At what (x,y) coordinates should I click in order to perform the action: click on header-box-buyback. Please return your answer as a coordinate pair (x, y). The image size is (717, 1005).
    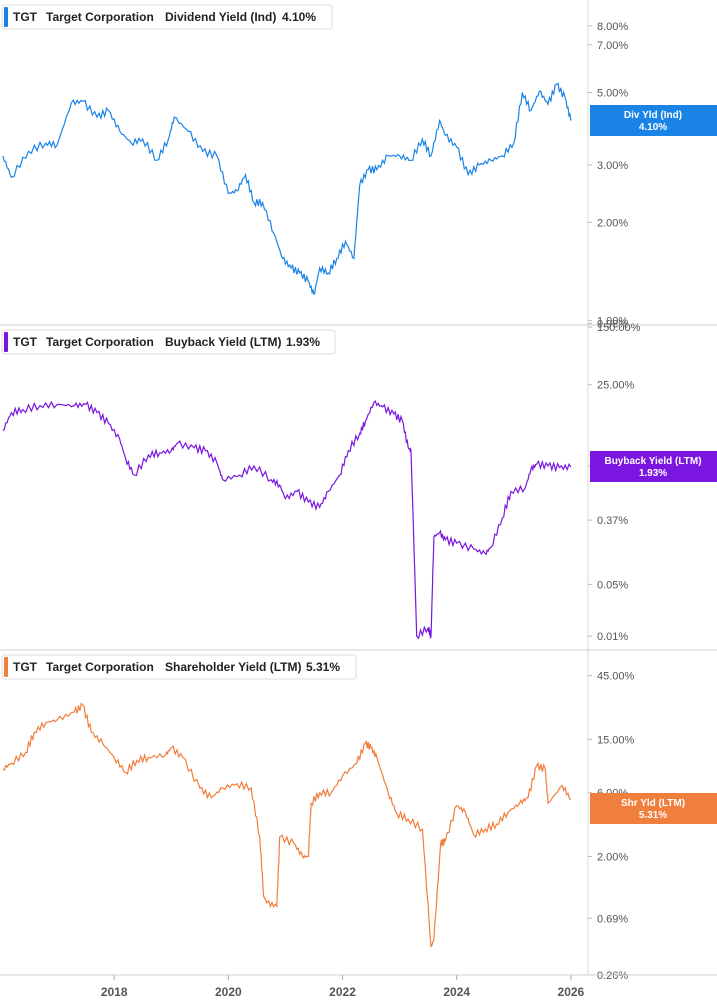
    Looking at the image, I should click on (168, 342).